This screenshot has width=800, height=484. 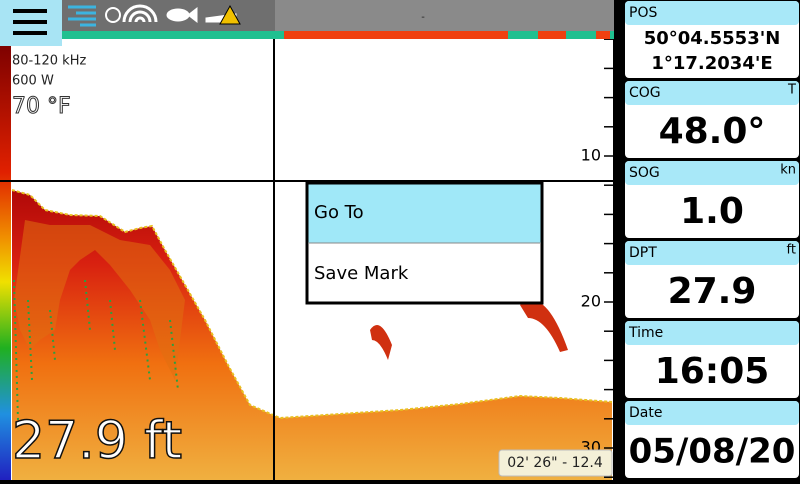 What do you see at coordinates (712, 131) in the screenshot?
I see `panel-value: 48.0°` at bounding box center [712, 131].